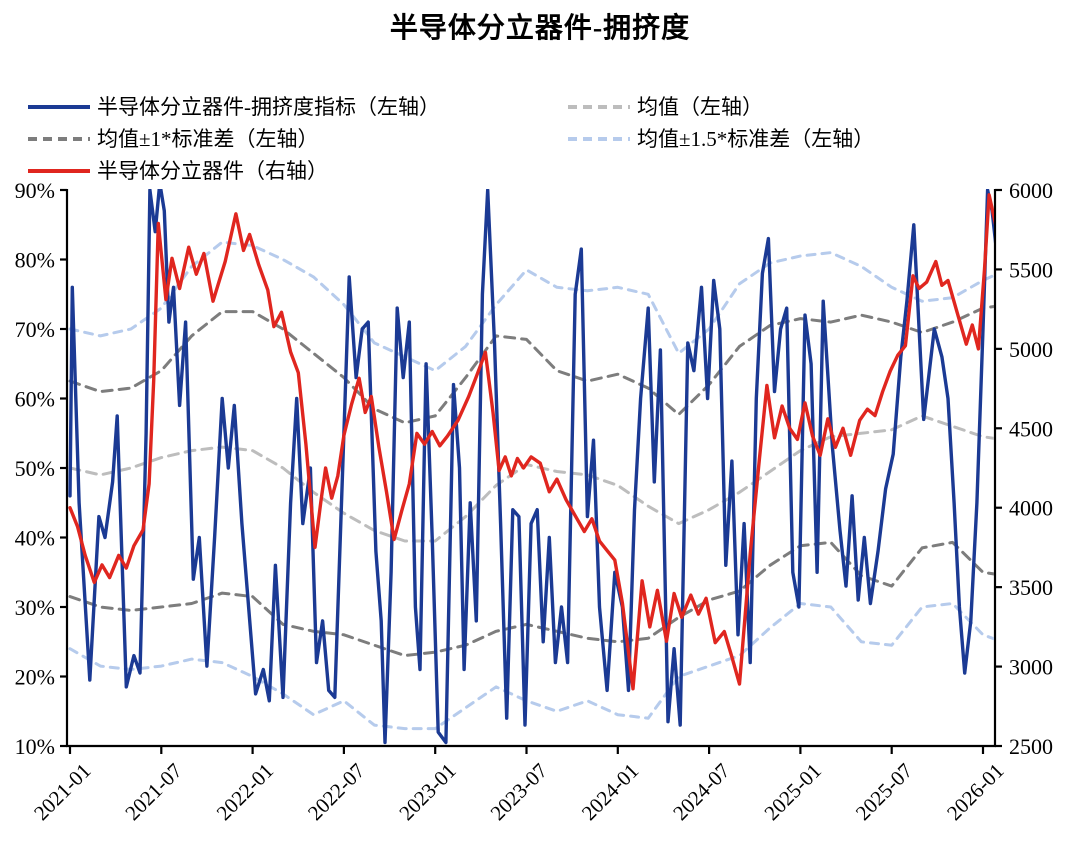 This screenshot has height=850, width=1080. I want to click on legend-item-crowding-indicator: 半导体分立器件-拥挤度指标（左轴）, so click(234, 107).